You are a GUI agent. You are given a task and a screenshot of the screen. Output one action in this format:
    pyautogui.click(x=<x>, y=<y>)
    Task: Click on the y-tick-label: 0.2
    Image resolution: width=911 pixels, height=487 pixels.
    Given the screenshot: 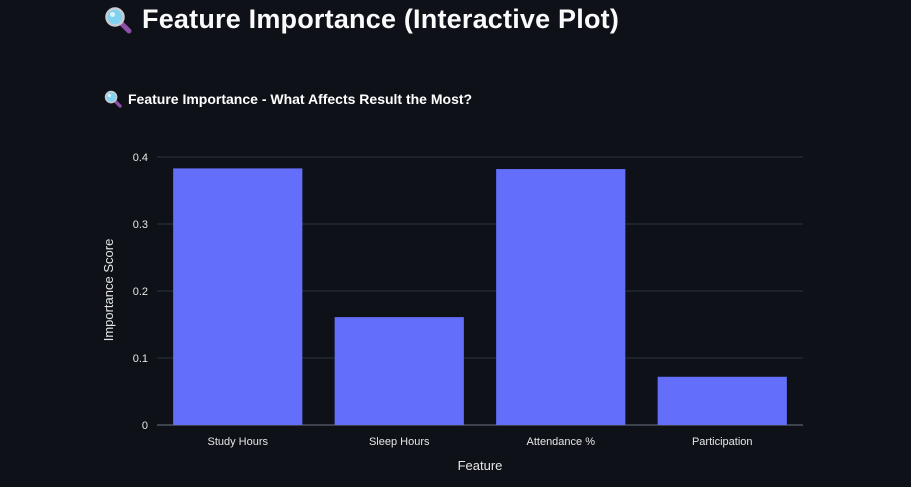 What is the action you would take?
    pyautogui.click(x=140, y=292)
    